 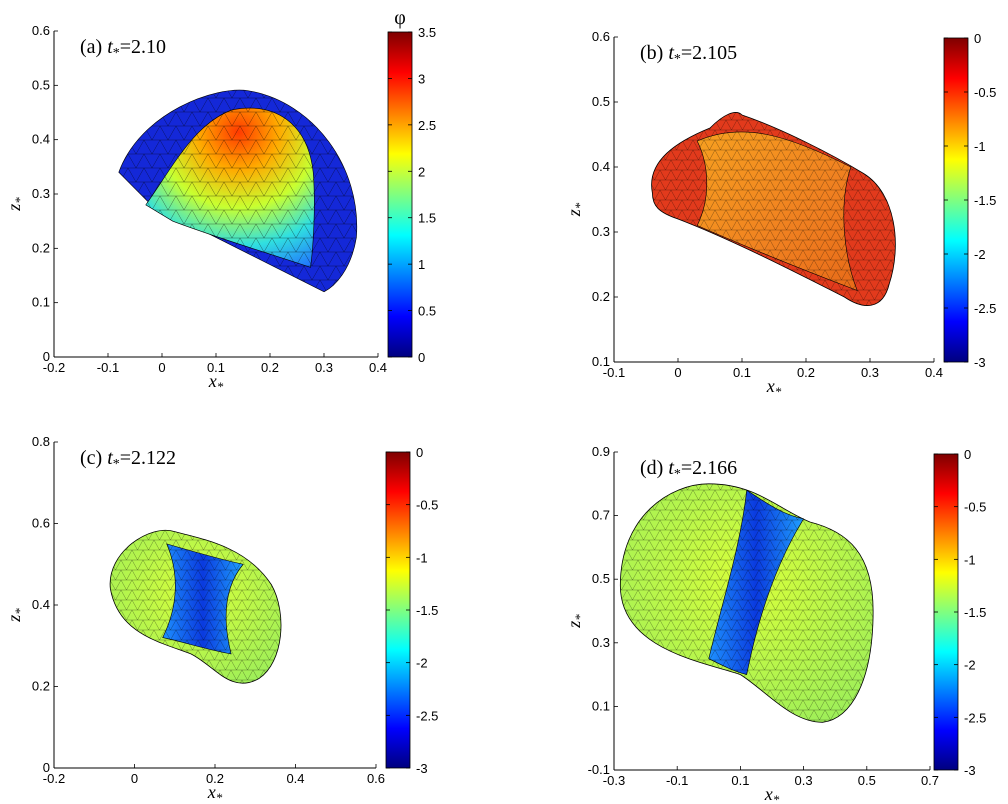 What do you see at coordinates (421, 264) in the screenshot?
I see `colorbar-tick-label: 1` at bounding box center [421, 264].